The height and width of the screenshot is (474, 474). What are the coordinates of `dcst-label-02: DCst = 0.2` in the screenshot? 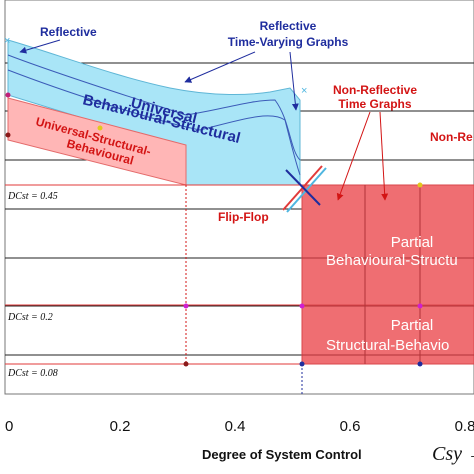 It's located at (30, 317).